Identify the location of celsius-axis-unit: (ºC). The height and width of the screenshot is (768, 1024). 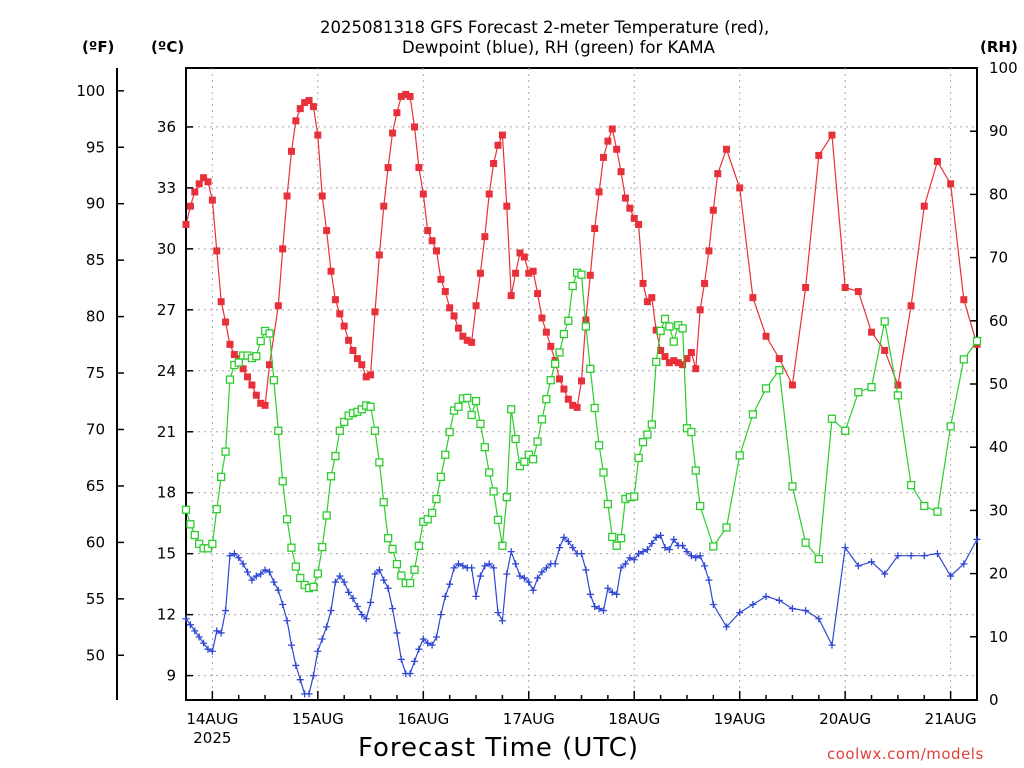
(168, 47).